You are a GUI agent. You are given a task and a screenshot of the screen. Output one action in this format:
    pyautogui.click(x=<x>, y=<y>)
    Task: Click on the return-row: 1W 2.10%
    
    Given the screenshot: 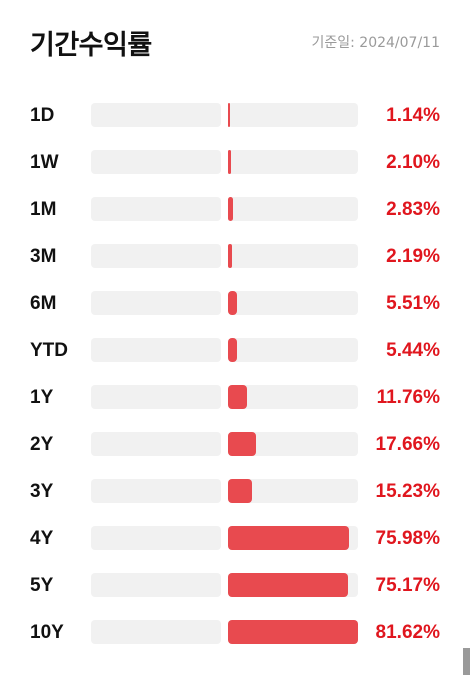 What is the action you would take?
    pyautogui.click(x=235, y=162)
    